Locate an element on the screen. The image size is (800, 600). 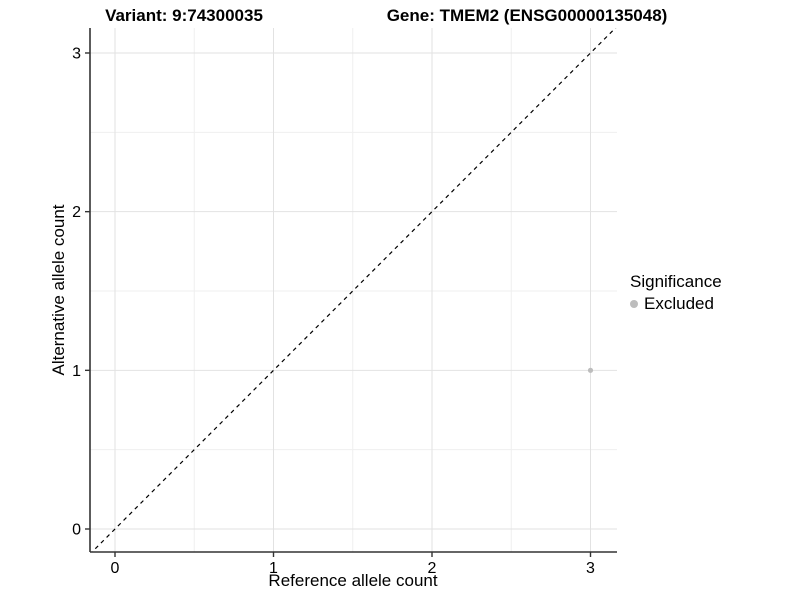
y-tick-label: 0 is located at coordinates (76, 530).